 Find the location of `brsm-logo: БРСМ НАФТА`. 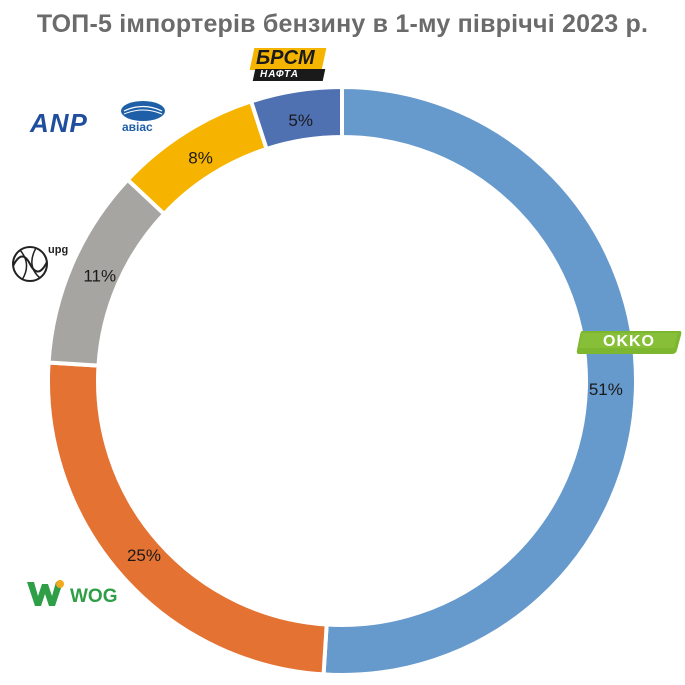

brsm-logo: БРСМ НАФТА is located at coordinates (288, 65).